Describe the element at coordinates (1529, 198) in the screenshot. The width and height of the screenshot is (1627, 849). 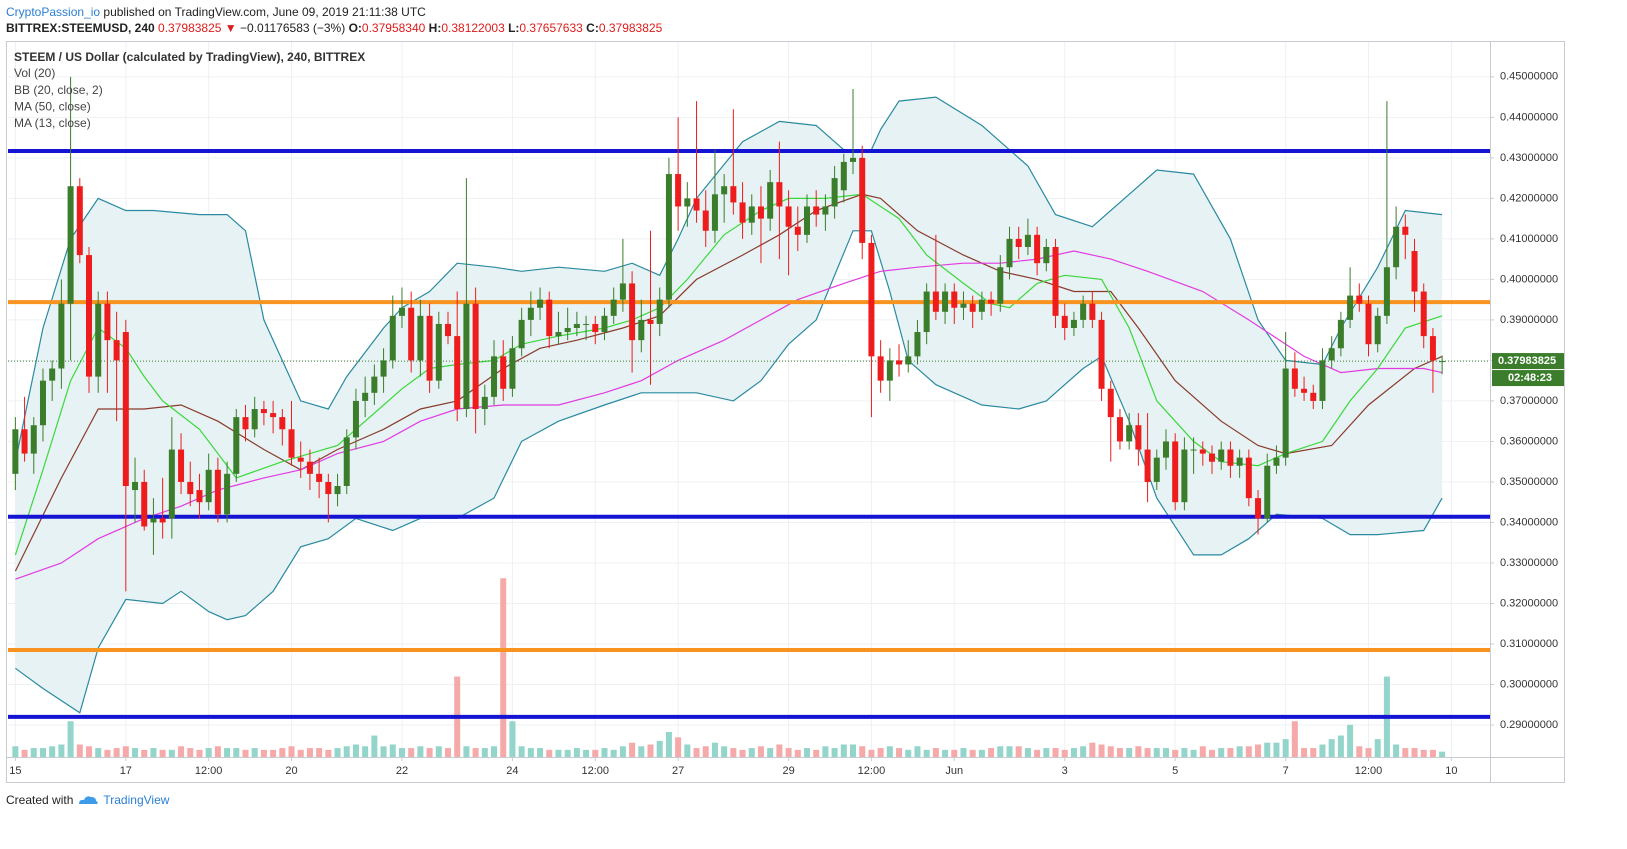
I see `y-tick-label: 0.42000000` at that location.